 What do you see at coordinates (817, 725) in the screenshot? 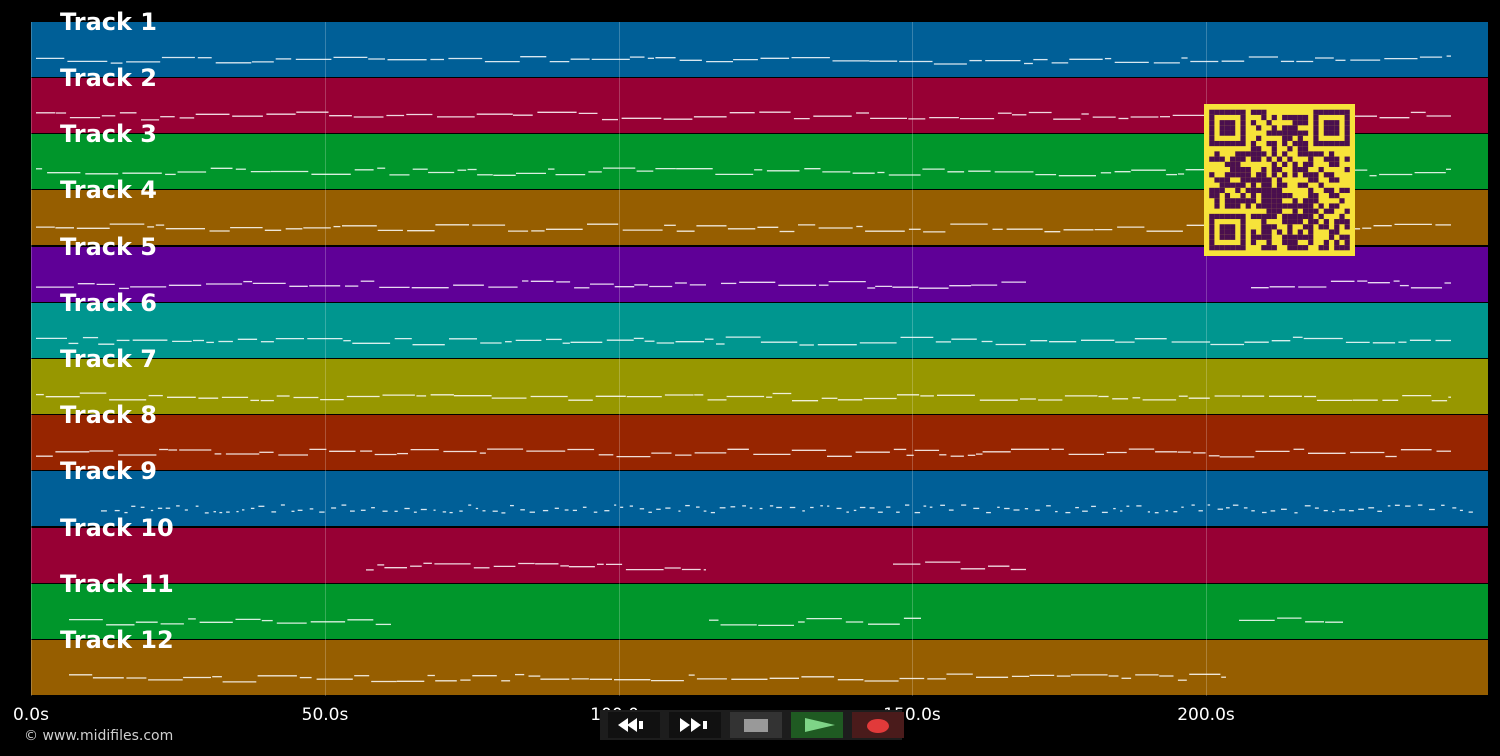
I see `play-button` at bounding box center [817, 725].